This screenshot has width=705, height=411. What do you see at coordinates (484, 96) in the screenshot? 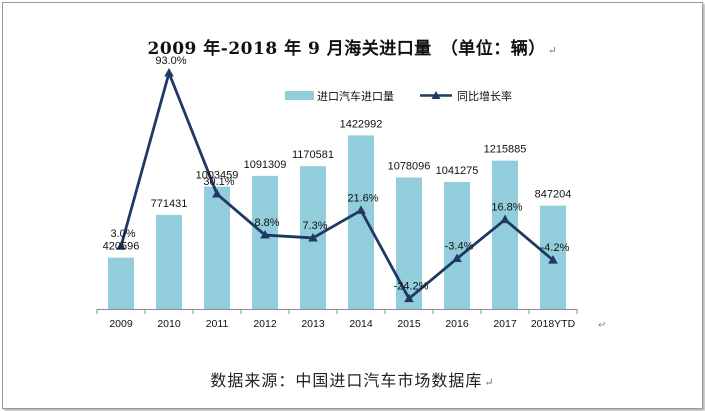
I see `legend-label-line: 同比增长率` at bounding box center [484, 96].